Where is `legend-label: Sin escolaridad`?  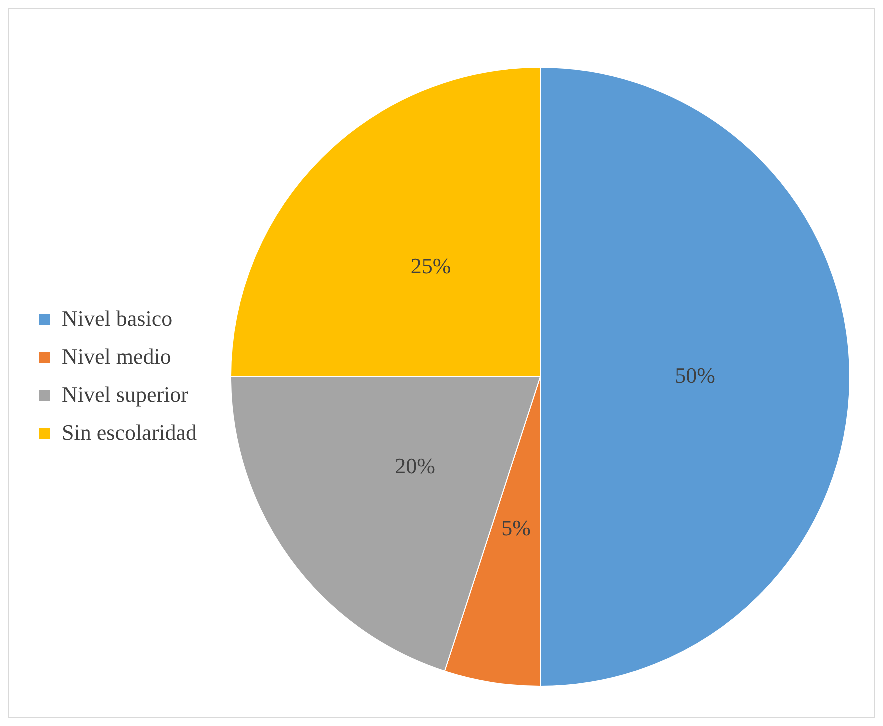 legend-label: Sin escolaridad is located at coordinates (130, 432).